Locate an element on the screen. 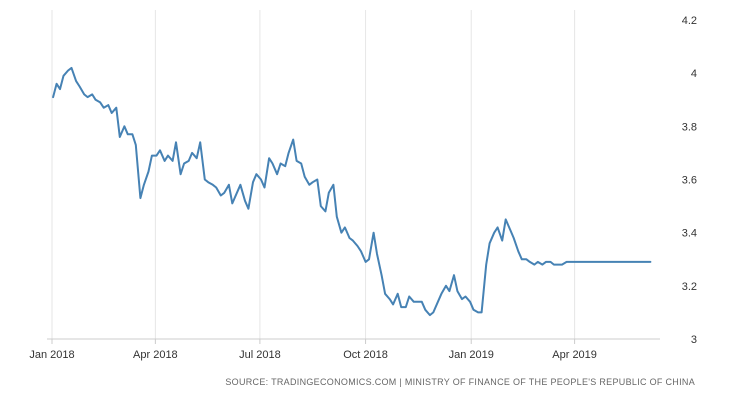 This screenshot has height=400, width=730. y-tick-label: 3.4 is located at coordinates (689, 234).